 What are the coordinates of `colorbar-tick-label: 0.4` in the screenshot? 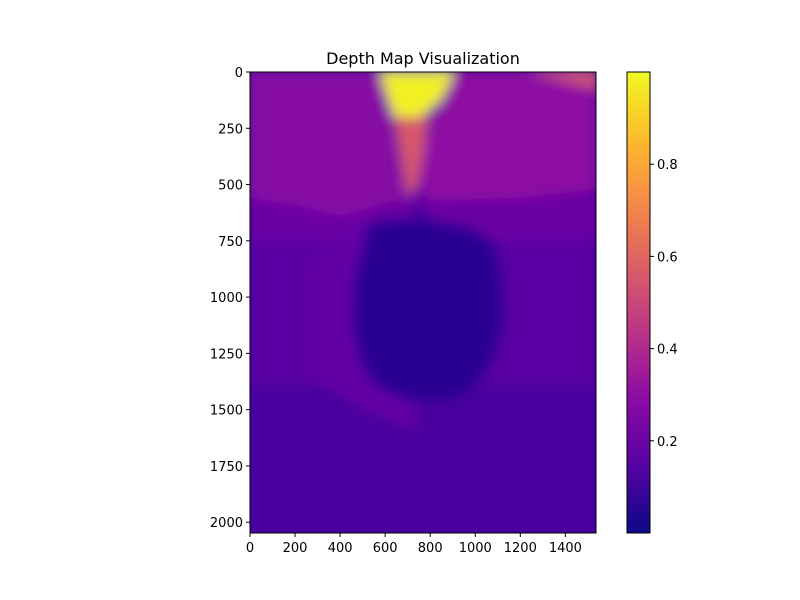 It's located at (667, 350).